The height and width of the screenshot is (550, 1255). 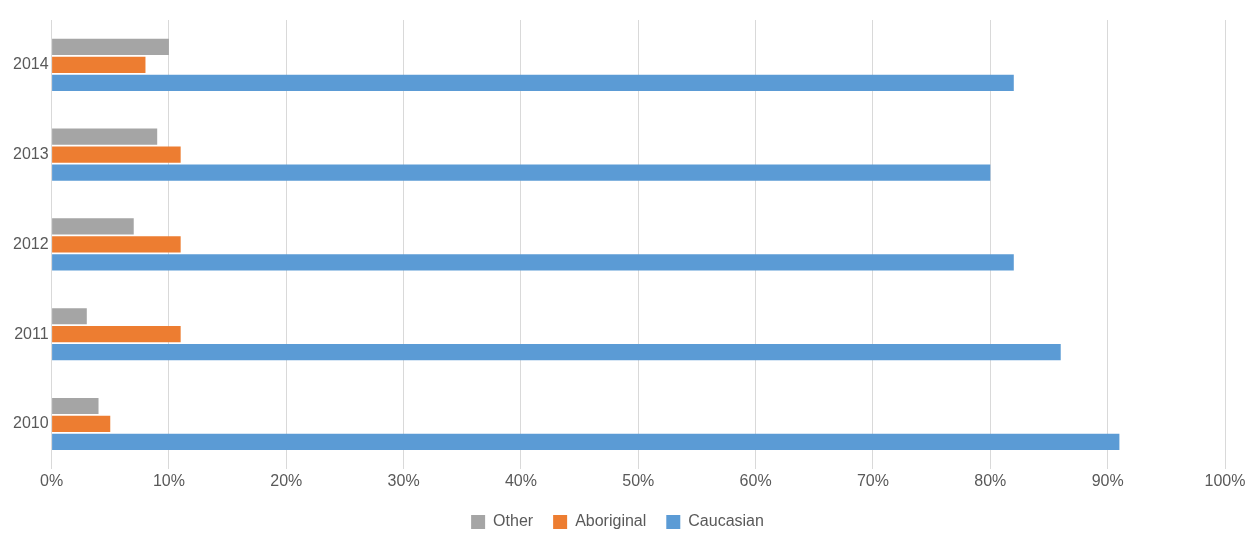 What do you see at coordinates (31, 423) in the screenshot?
I see `y-tick-label: 2010` at bounding box center [31, 423].